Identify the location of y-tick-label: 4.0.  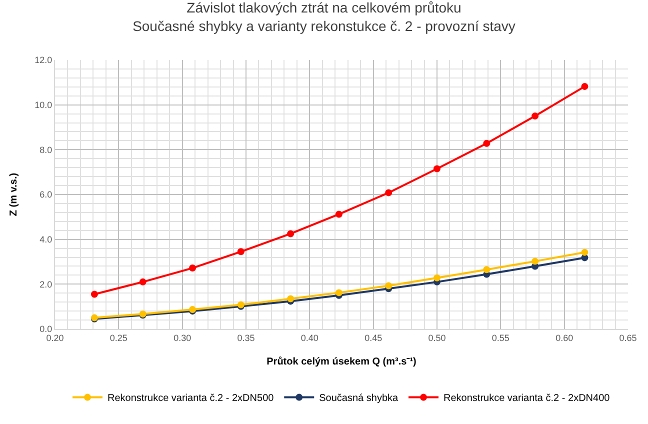
(46, 239).